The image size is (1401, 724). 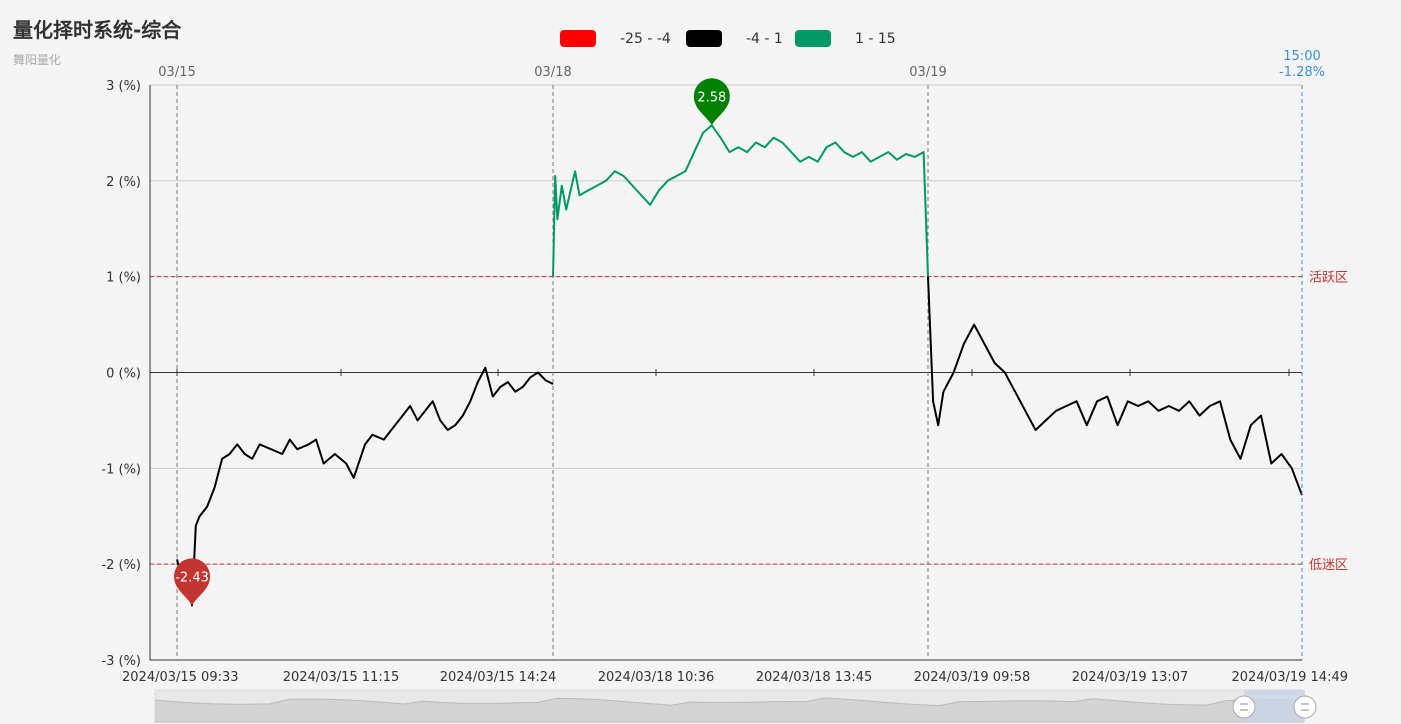 I want to click on max-pin-shape, so click(x=711, y=102).